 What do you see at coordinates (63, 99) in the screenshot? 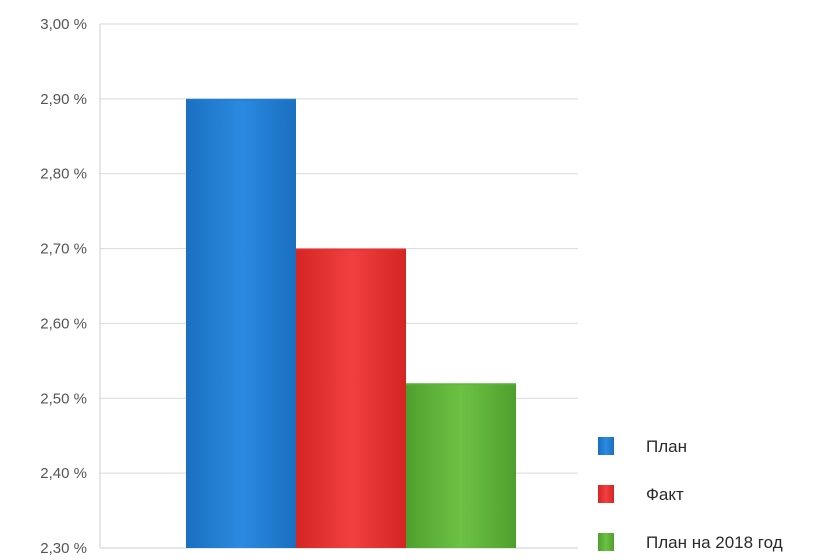
I see `y-tick-label: 2,90 %` at bounding box center [63, 99].